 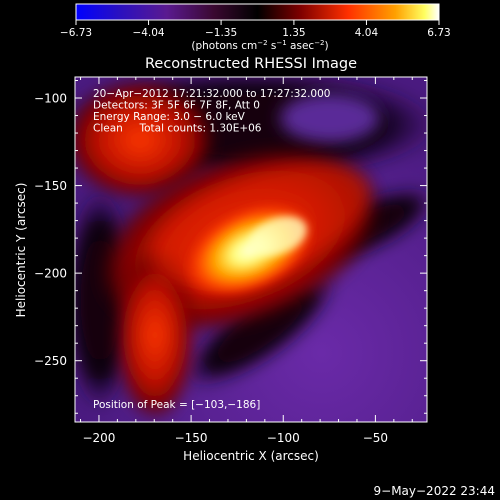 What do you see at coordinates (50, 361) in the screenshot?
I see `y-tick-label: −250` at bounding box center [50, 361].